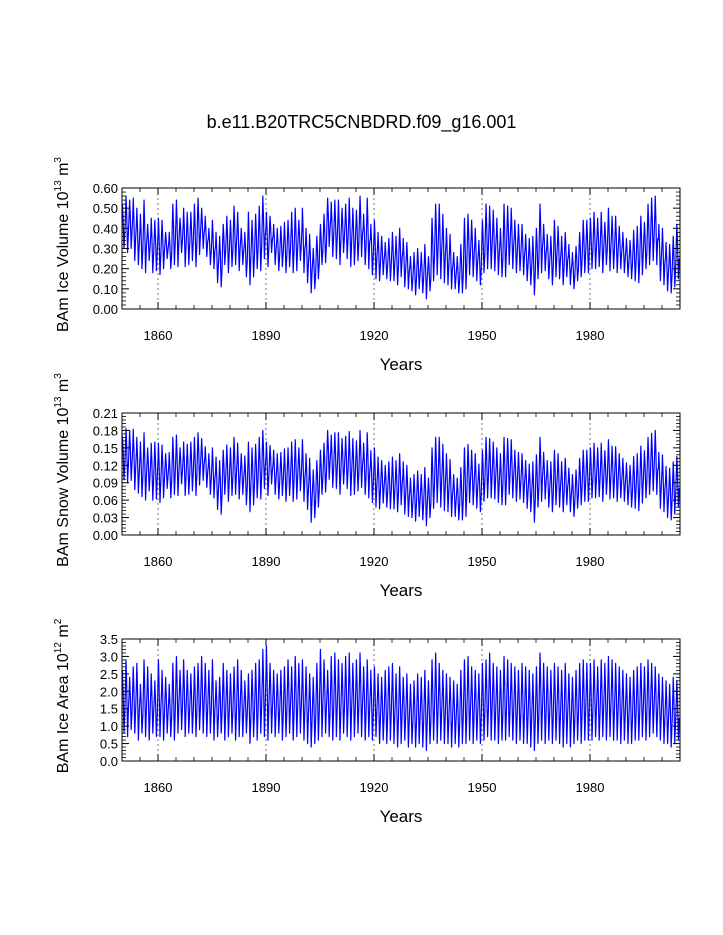 The image size is (723, 935). What do you see at coordinates (109, 726) in the screenshot?
I see `y-tick-label: 1.0` at bounding box center [109, 726].